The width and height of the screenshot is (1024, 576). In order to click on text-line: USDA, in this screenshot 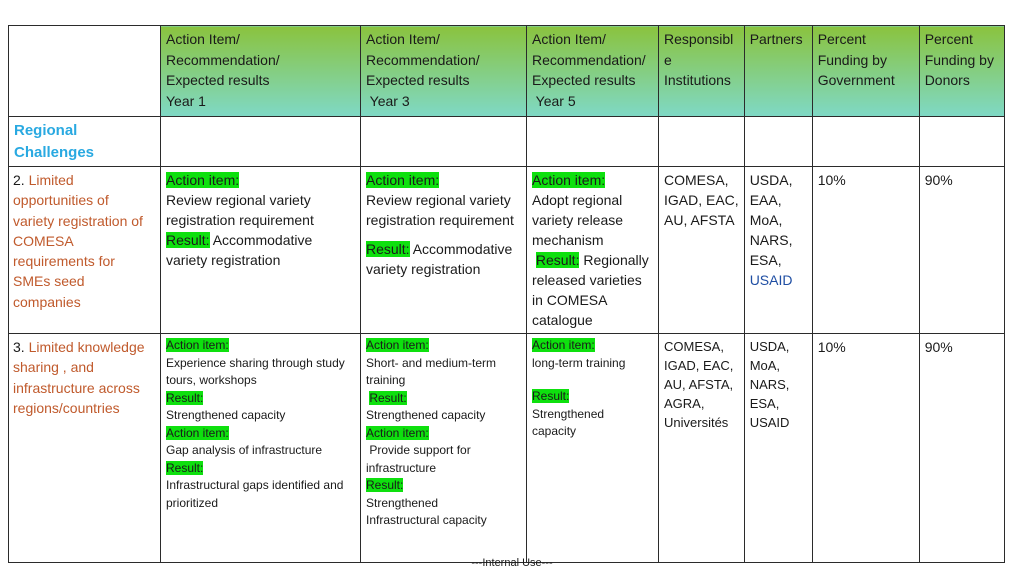, I will do `click(769, 346)`.